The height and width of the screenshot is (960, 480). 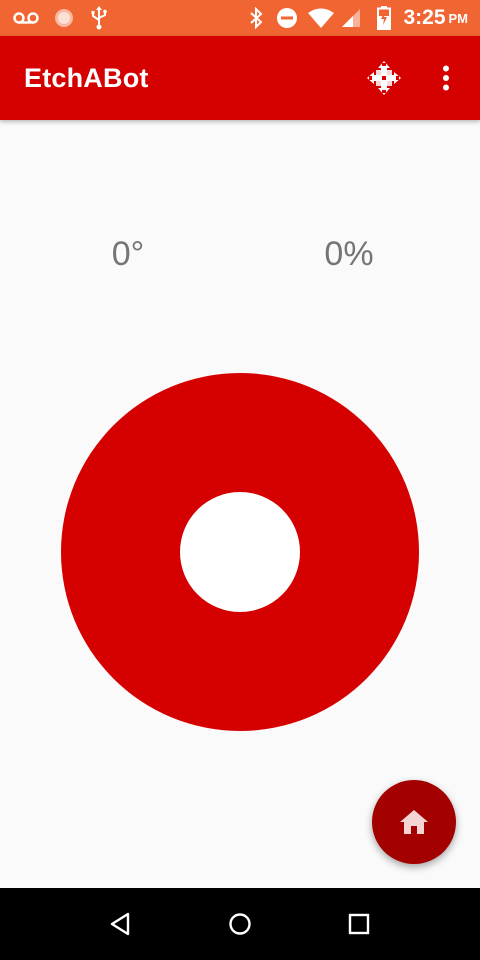 I want to click on app-title: EtchABot, so click(x=86, y=78).